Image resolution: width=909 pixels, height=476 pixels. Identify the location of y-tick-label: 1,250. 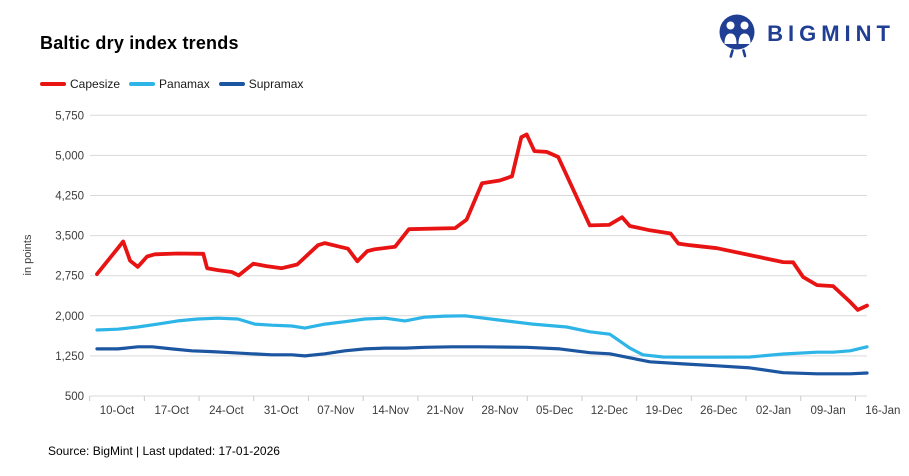
(69, 357).